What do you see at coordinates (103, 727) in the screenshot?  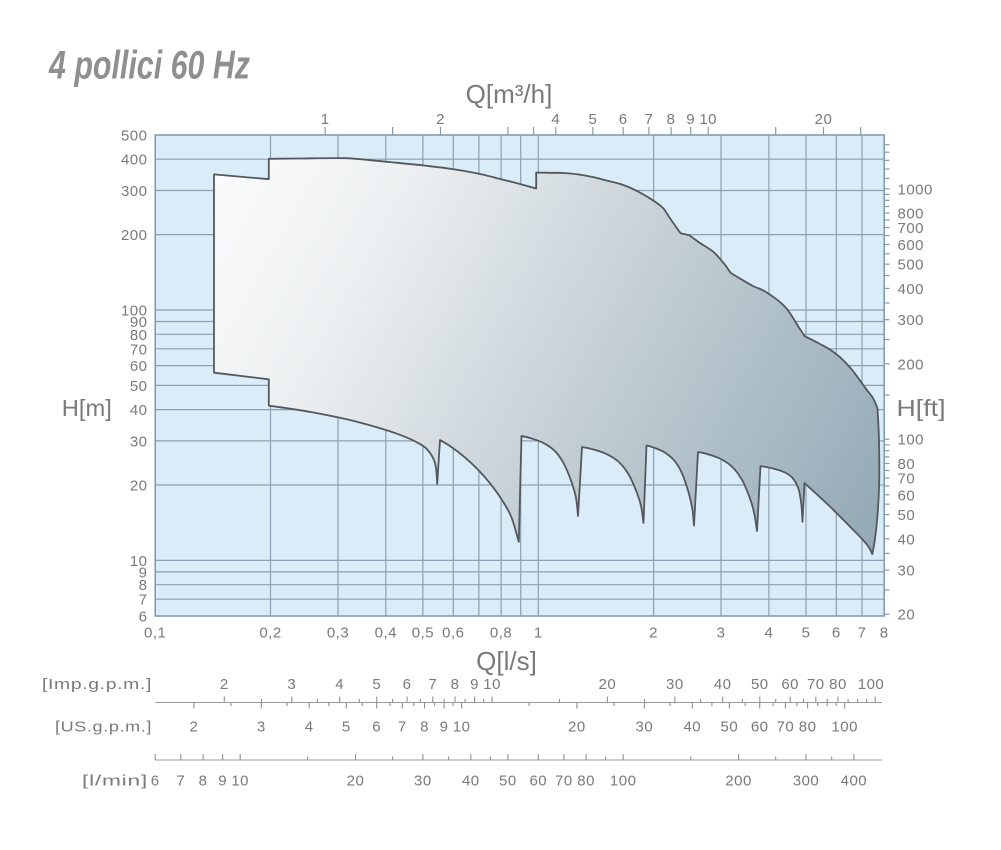 I see `svg-text: [US.g.p.m.]` at bounding box center [103, 727].